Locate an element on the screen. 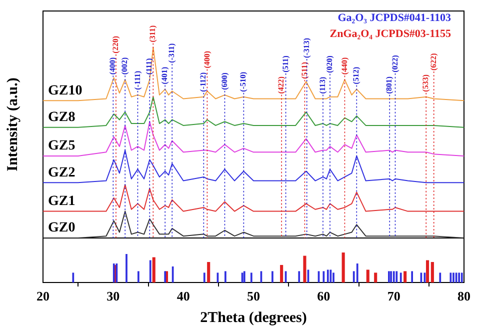 The height and width of the screenshot is (329, 484). series-label: GZ10 is located at coordinates (65, 90).